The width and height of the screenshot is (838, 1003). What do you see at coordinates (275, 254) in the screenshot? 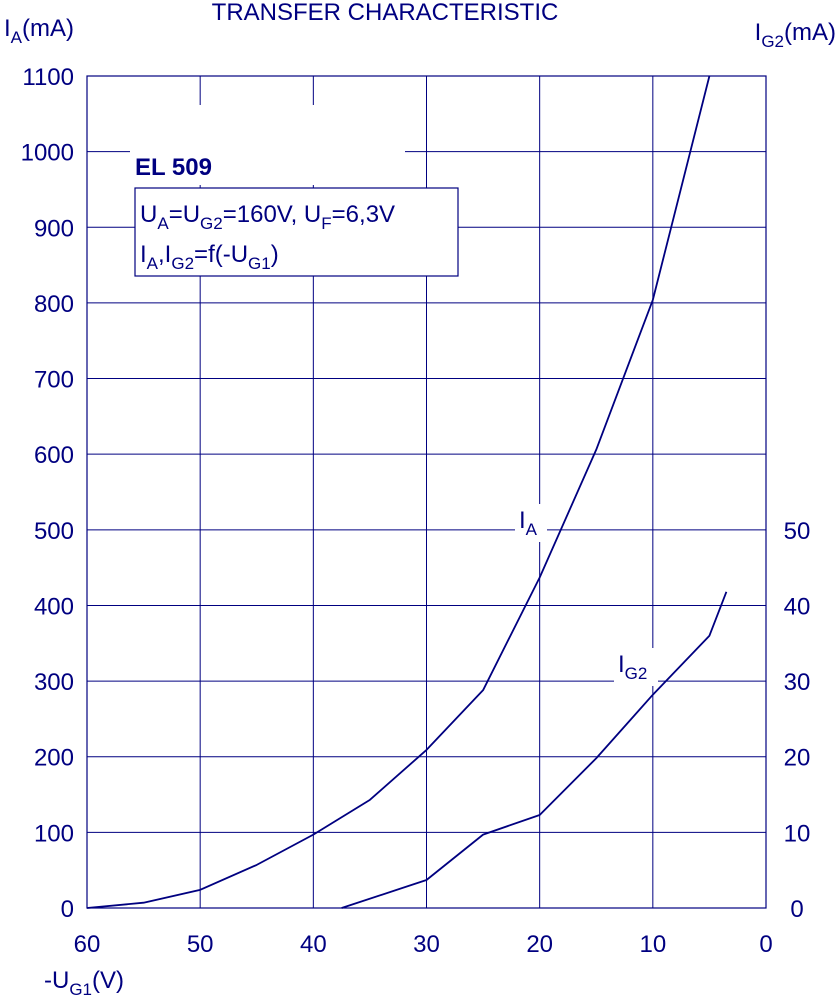
I see `text-part: )` at bounding box center [275, 254].